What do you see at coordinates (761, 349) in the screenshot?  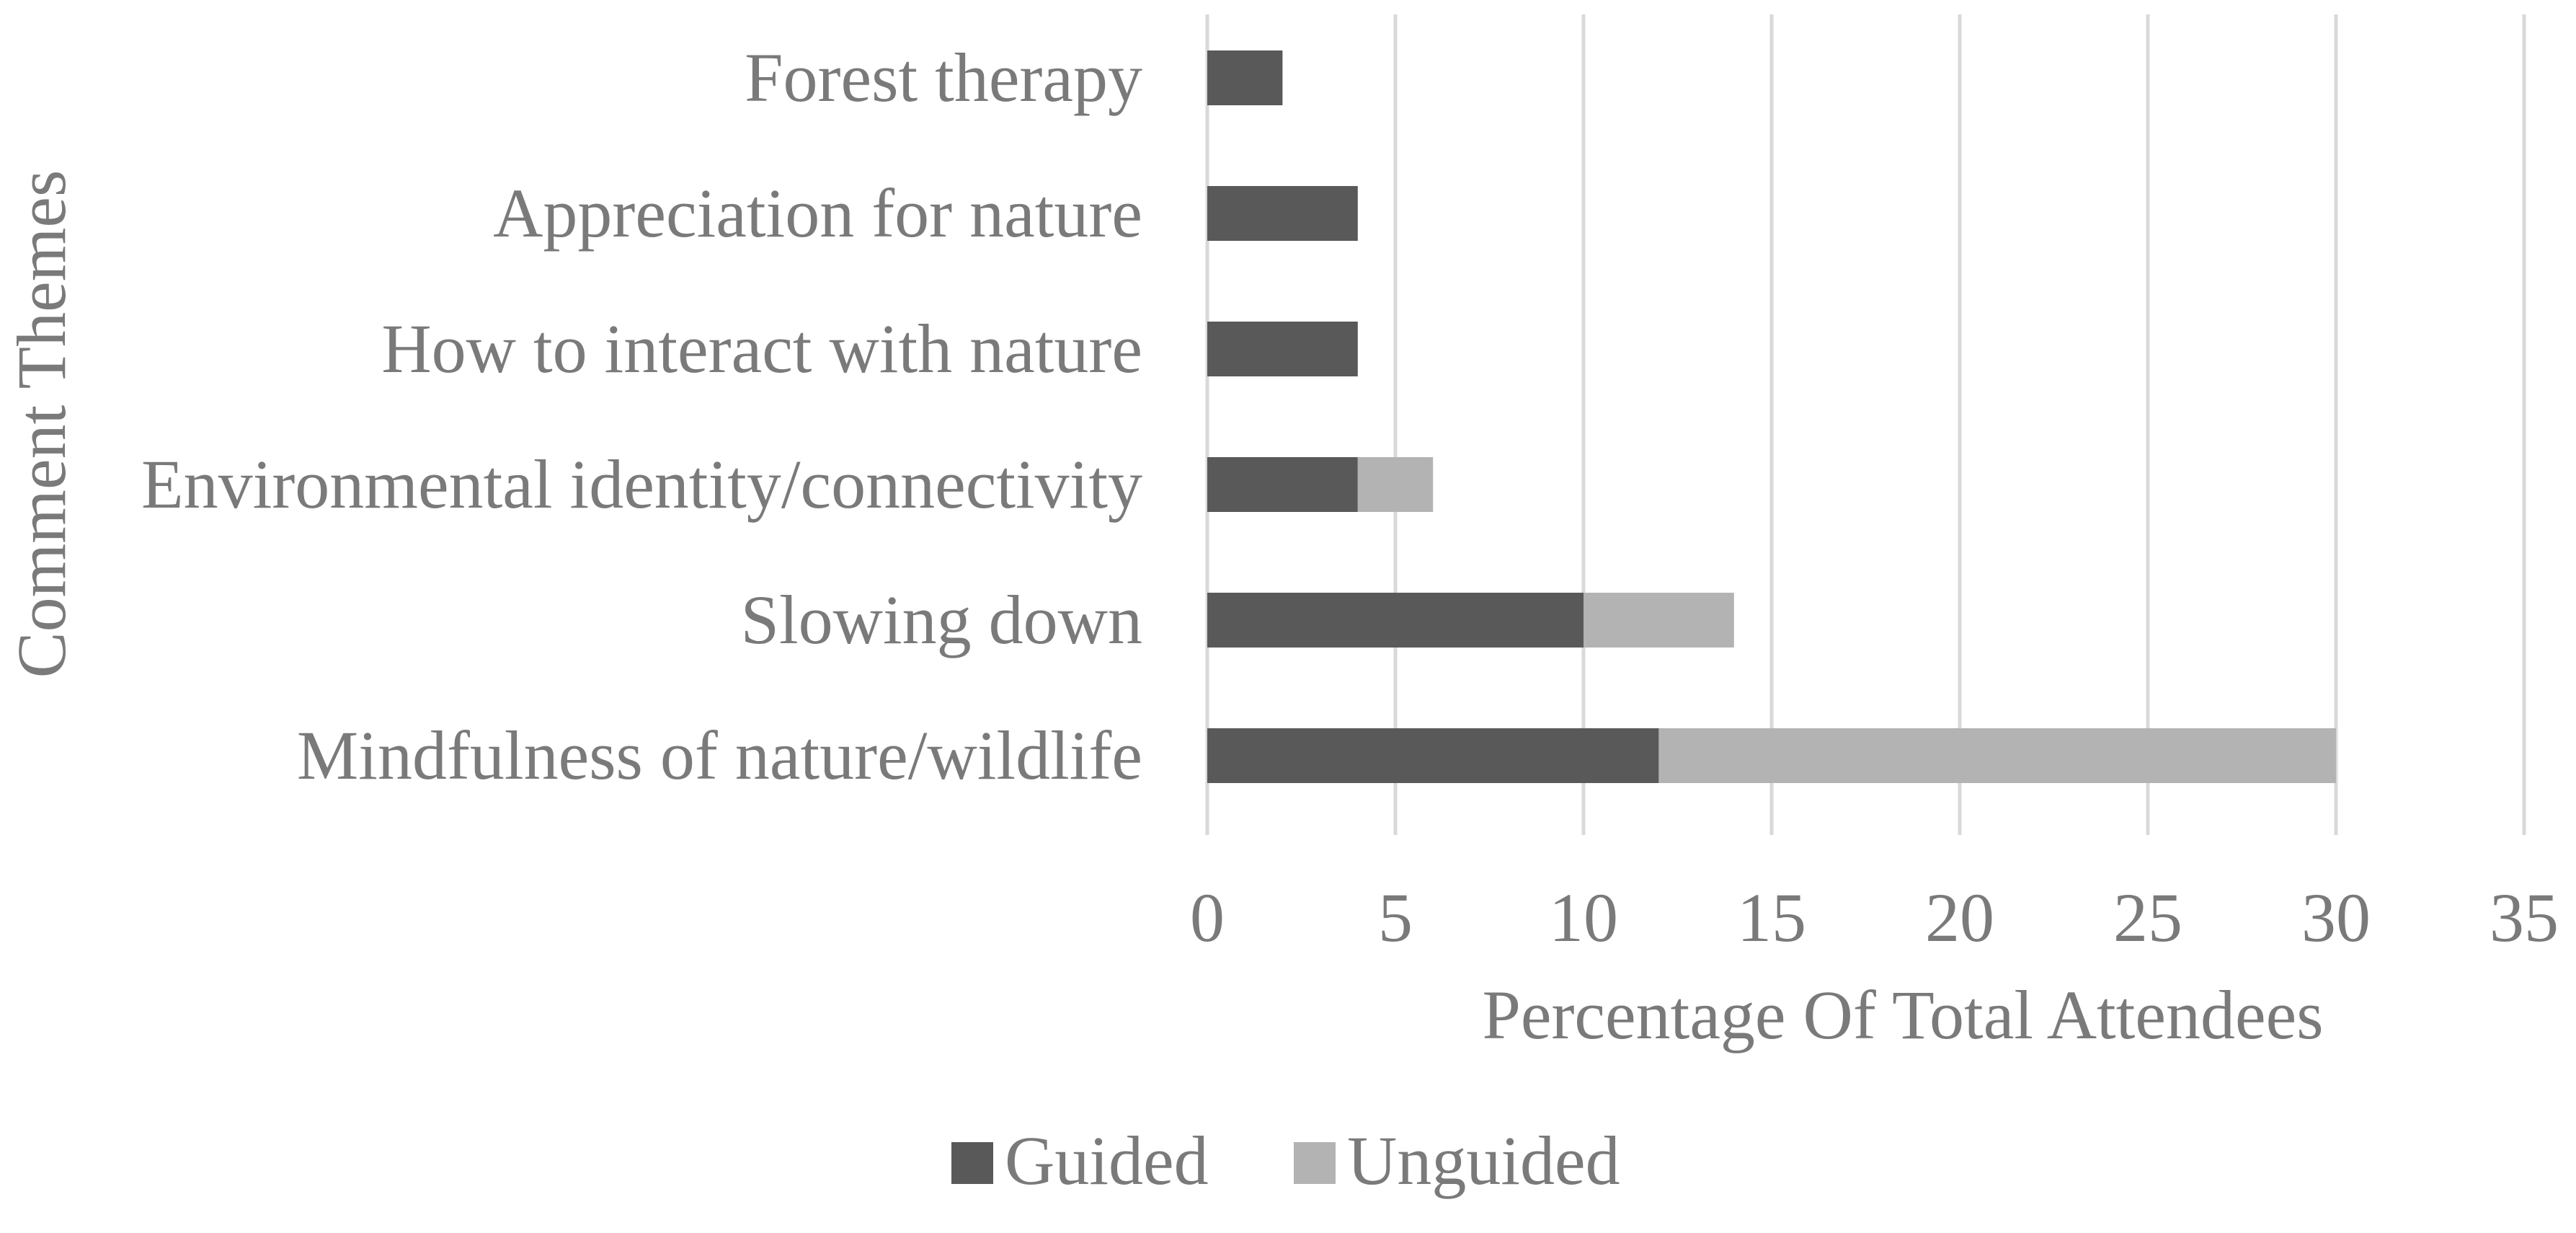 I see `category-label-2: How to interact with nature` at bounding box center [761, 349].